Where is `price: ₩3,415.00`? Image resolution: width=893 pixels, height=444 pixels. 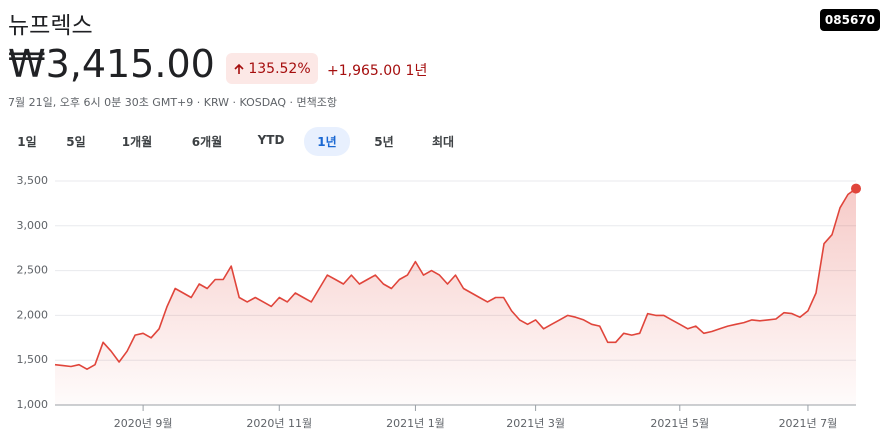
price: ₩3,415.00 is located at coordinates (111, 64).